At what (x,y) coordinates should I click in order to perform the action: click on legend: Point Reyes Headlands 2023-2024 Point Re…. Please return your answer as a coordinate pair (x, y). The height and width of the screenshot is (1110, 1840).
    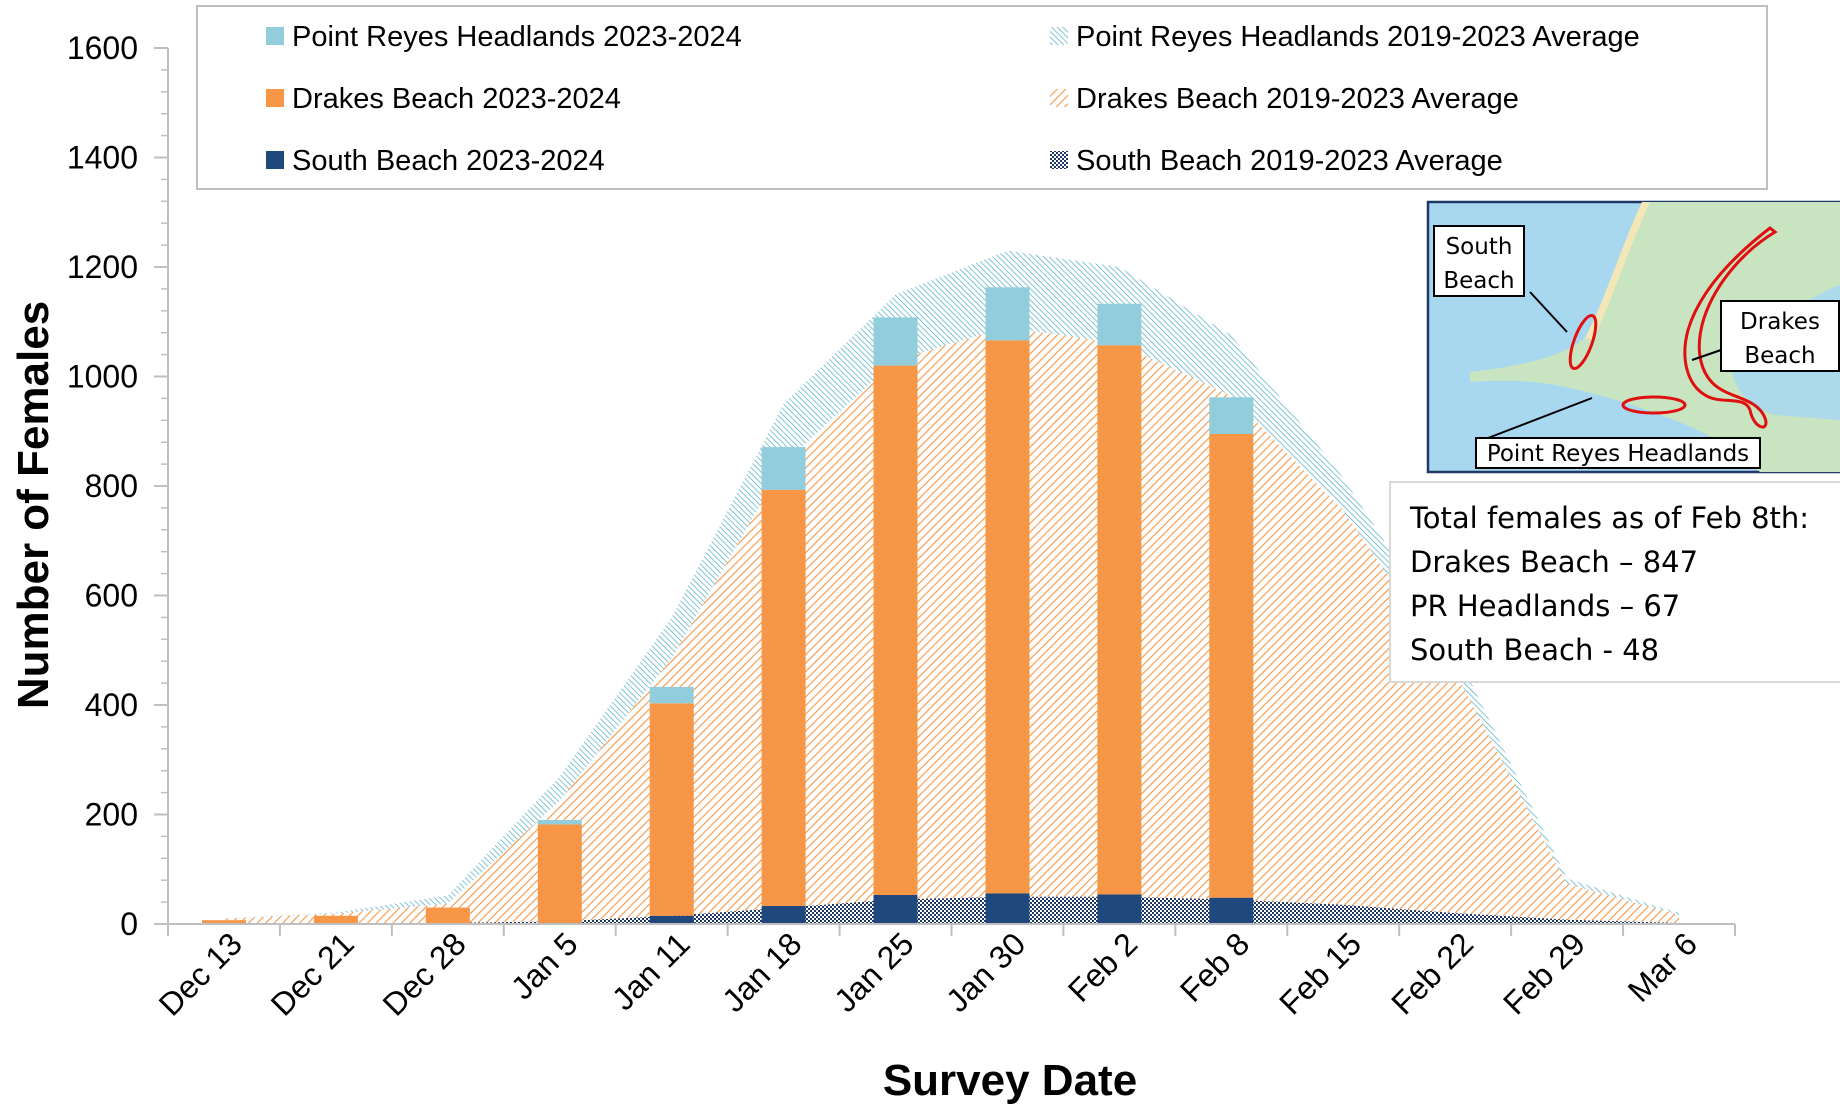
    Looking at the image, I should click on (982, 97).